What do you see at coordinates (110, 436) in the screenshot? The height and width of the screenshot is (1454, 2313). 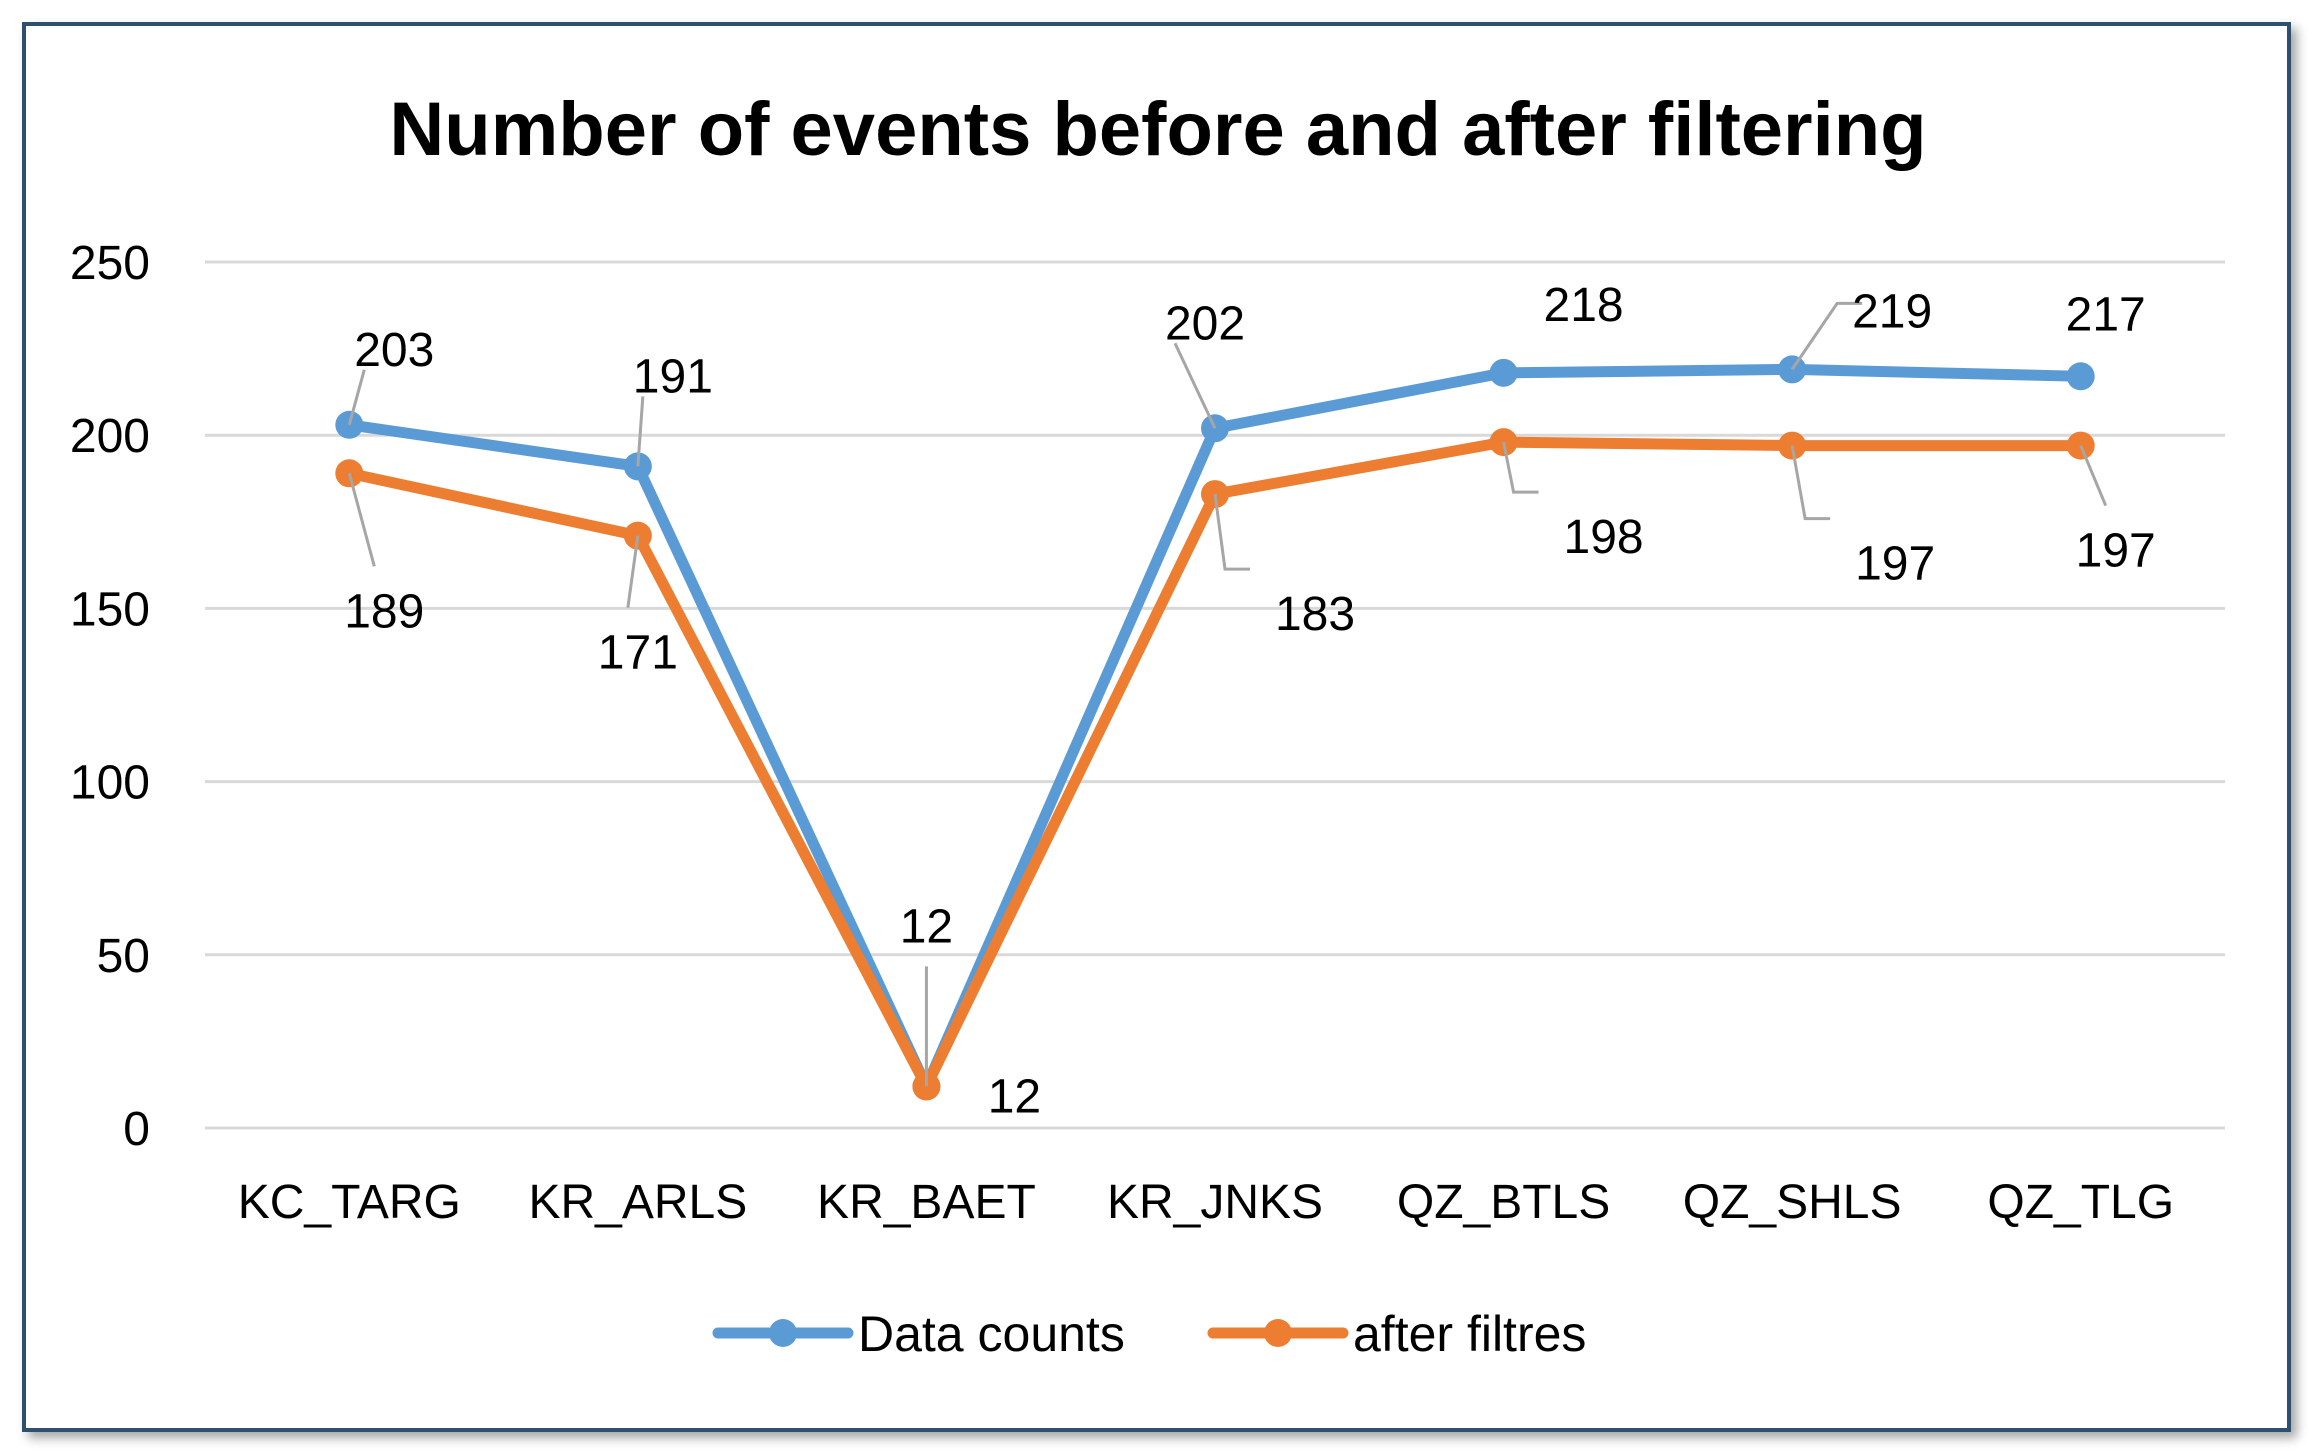 I see `y-tick-label: 200` at bounding box center [110, 436].